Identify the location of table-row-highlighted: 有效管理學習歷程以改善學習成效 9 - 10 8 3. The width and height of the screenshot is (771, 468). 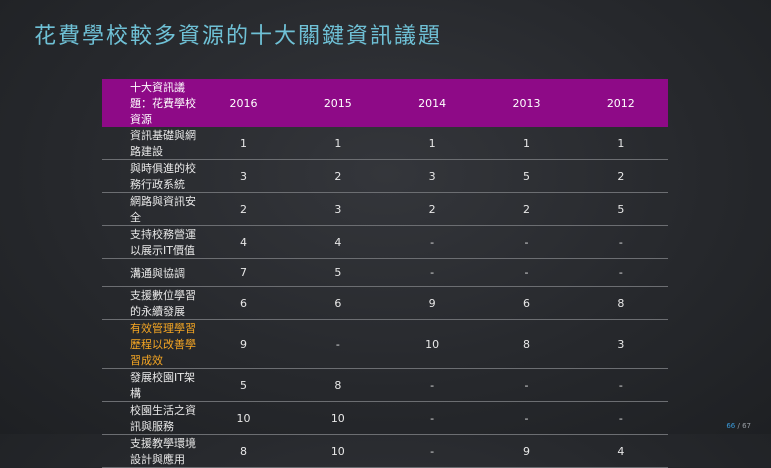
(385, 344).